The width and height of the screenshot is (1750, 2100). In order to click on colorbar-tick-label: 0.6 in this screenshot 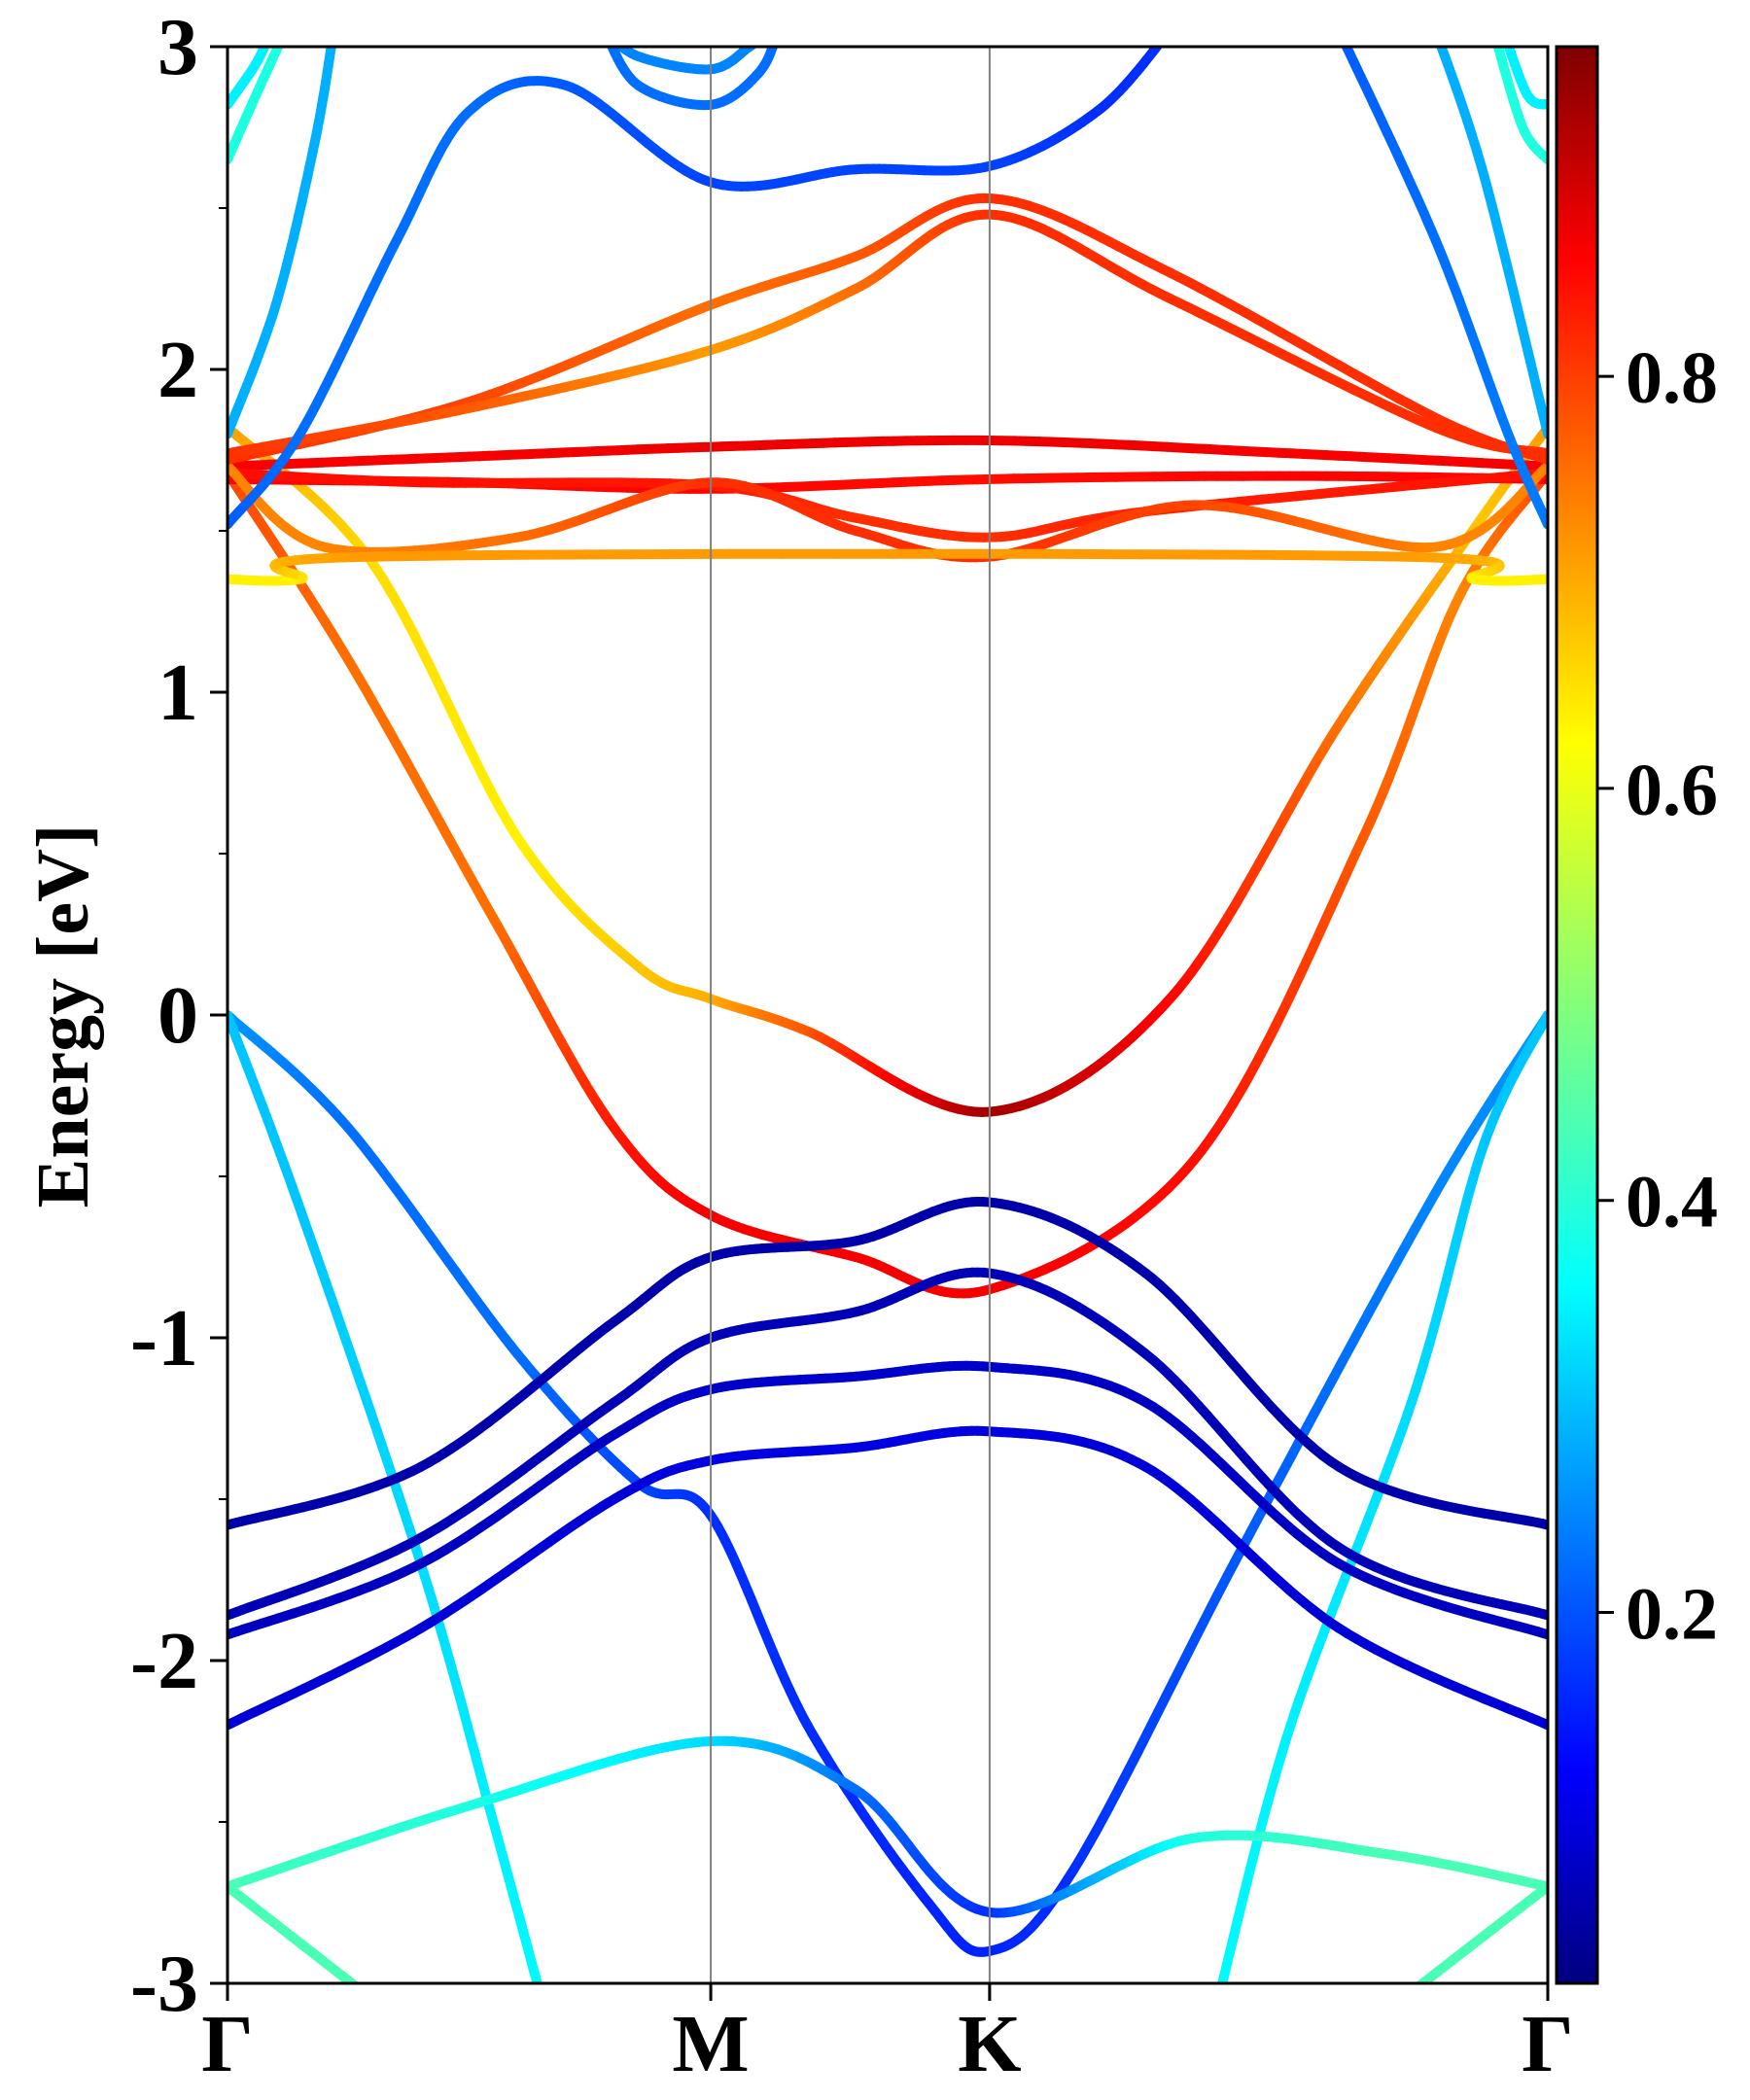, I will do `click(1672, 790)`.